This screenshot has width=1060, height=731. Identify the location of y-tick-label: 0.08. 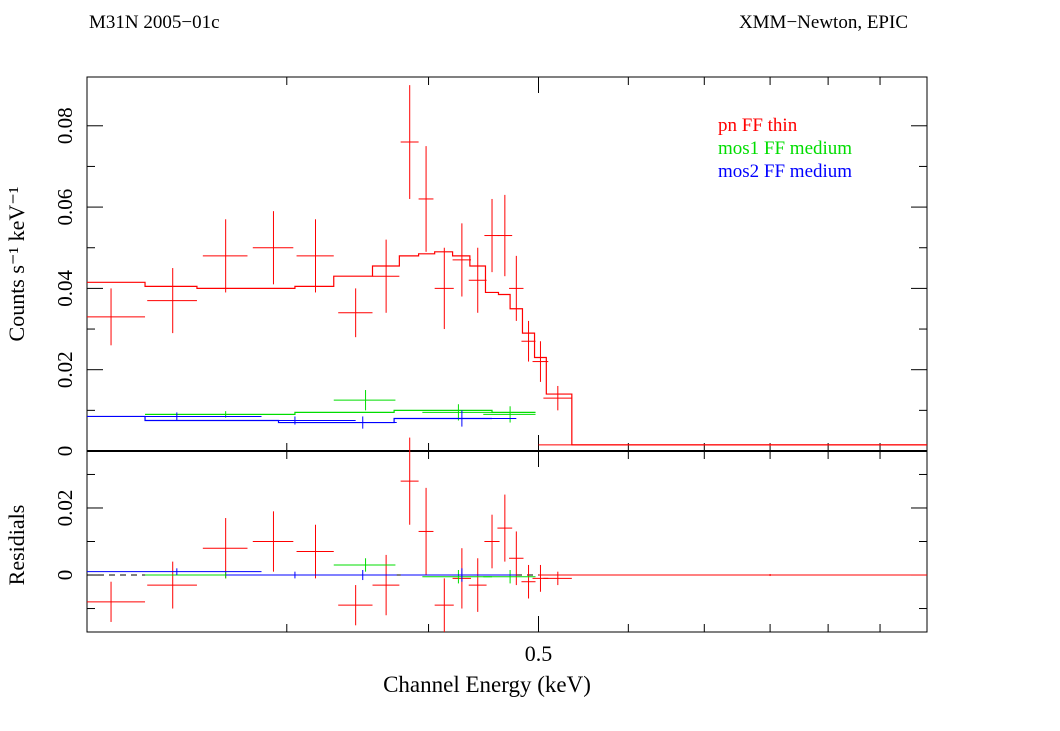
(65, 125).